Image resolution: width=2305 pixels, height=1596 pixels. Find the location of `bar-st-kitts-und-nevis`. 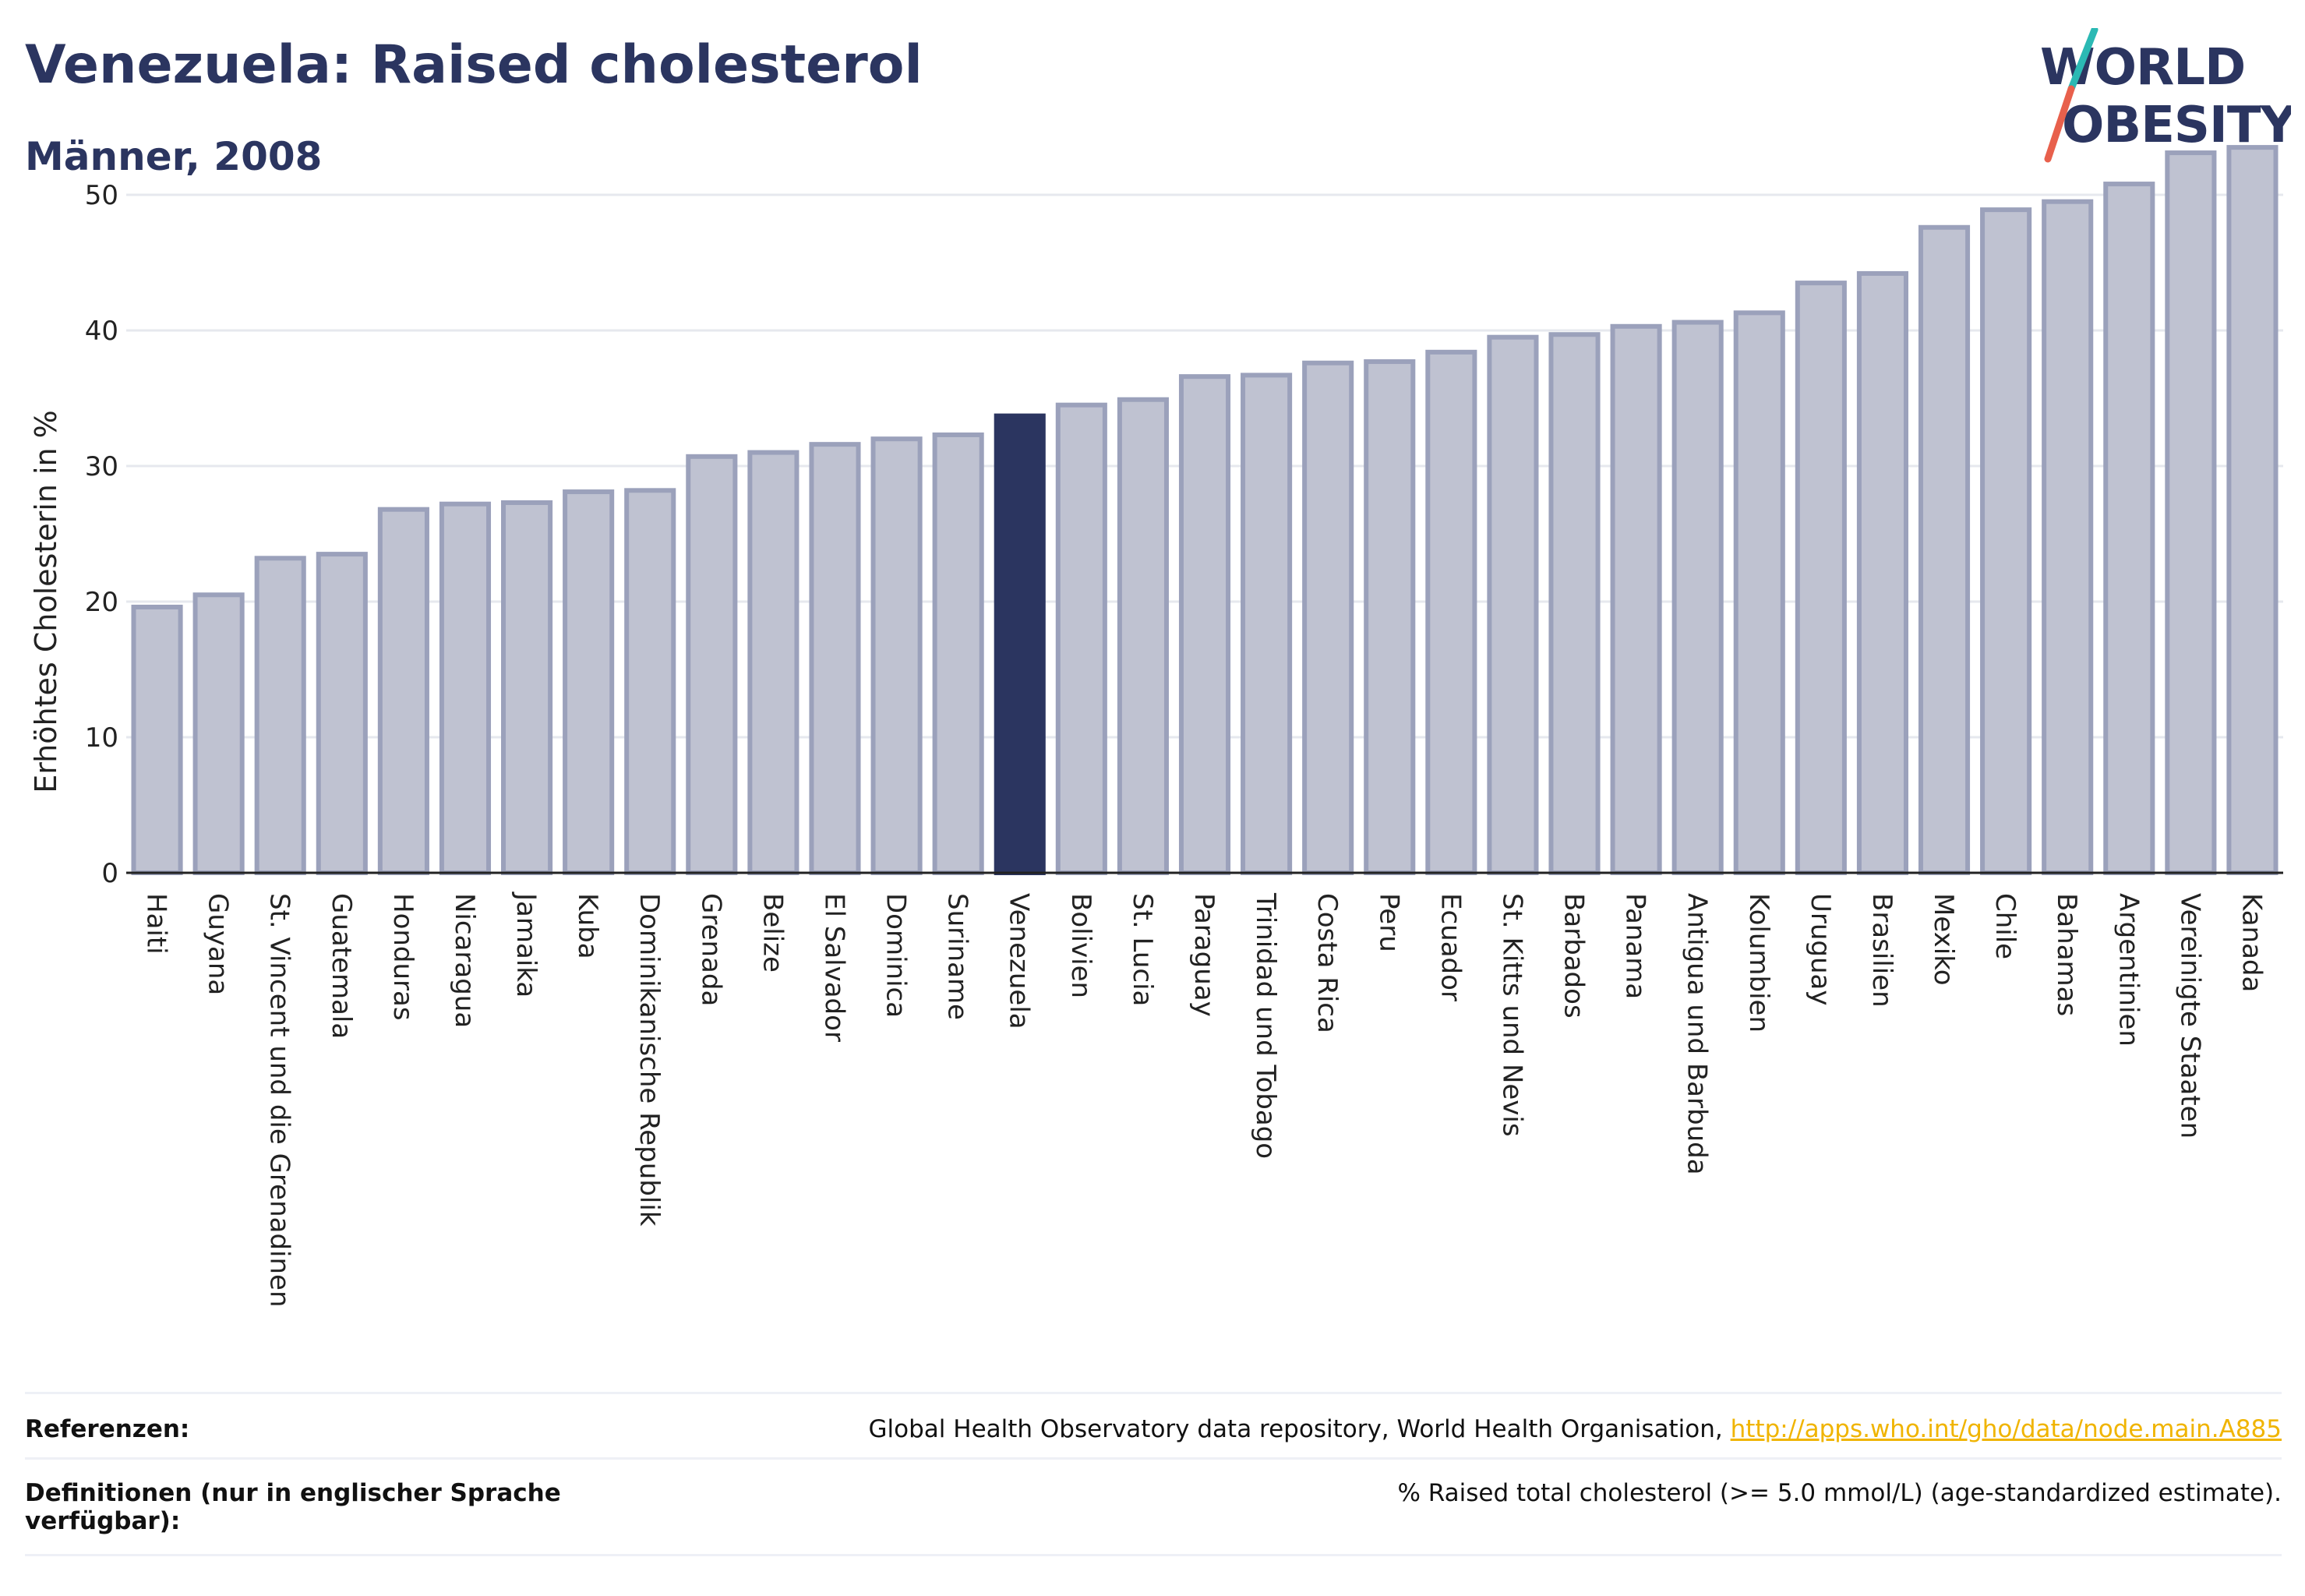

bar-st-kitts-und-nevis is located at coordinates (1513, 604).